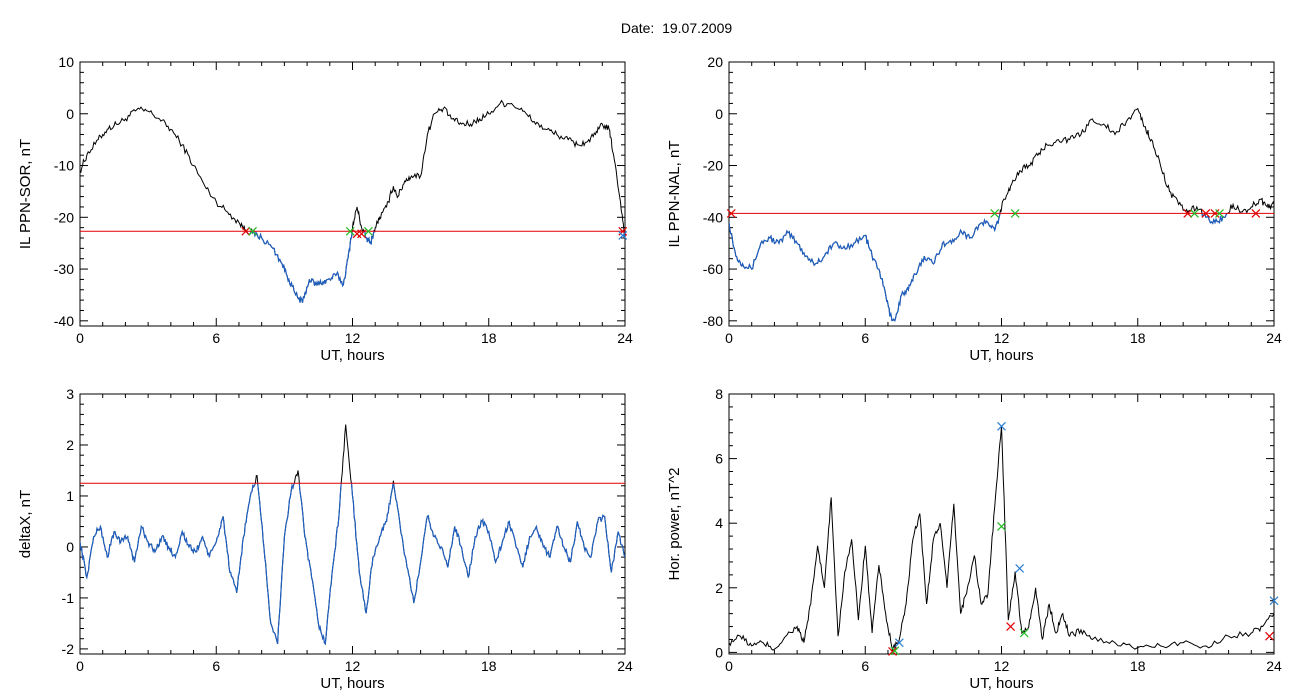 Image resolution: width=1300 pixels, height=700 pixels. I want to click on y-tick-label: -2, so click(68, 649).